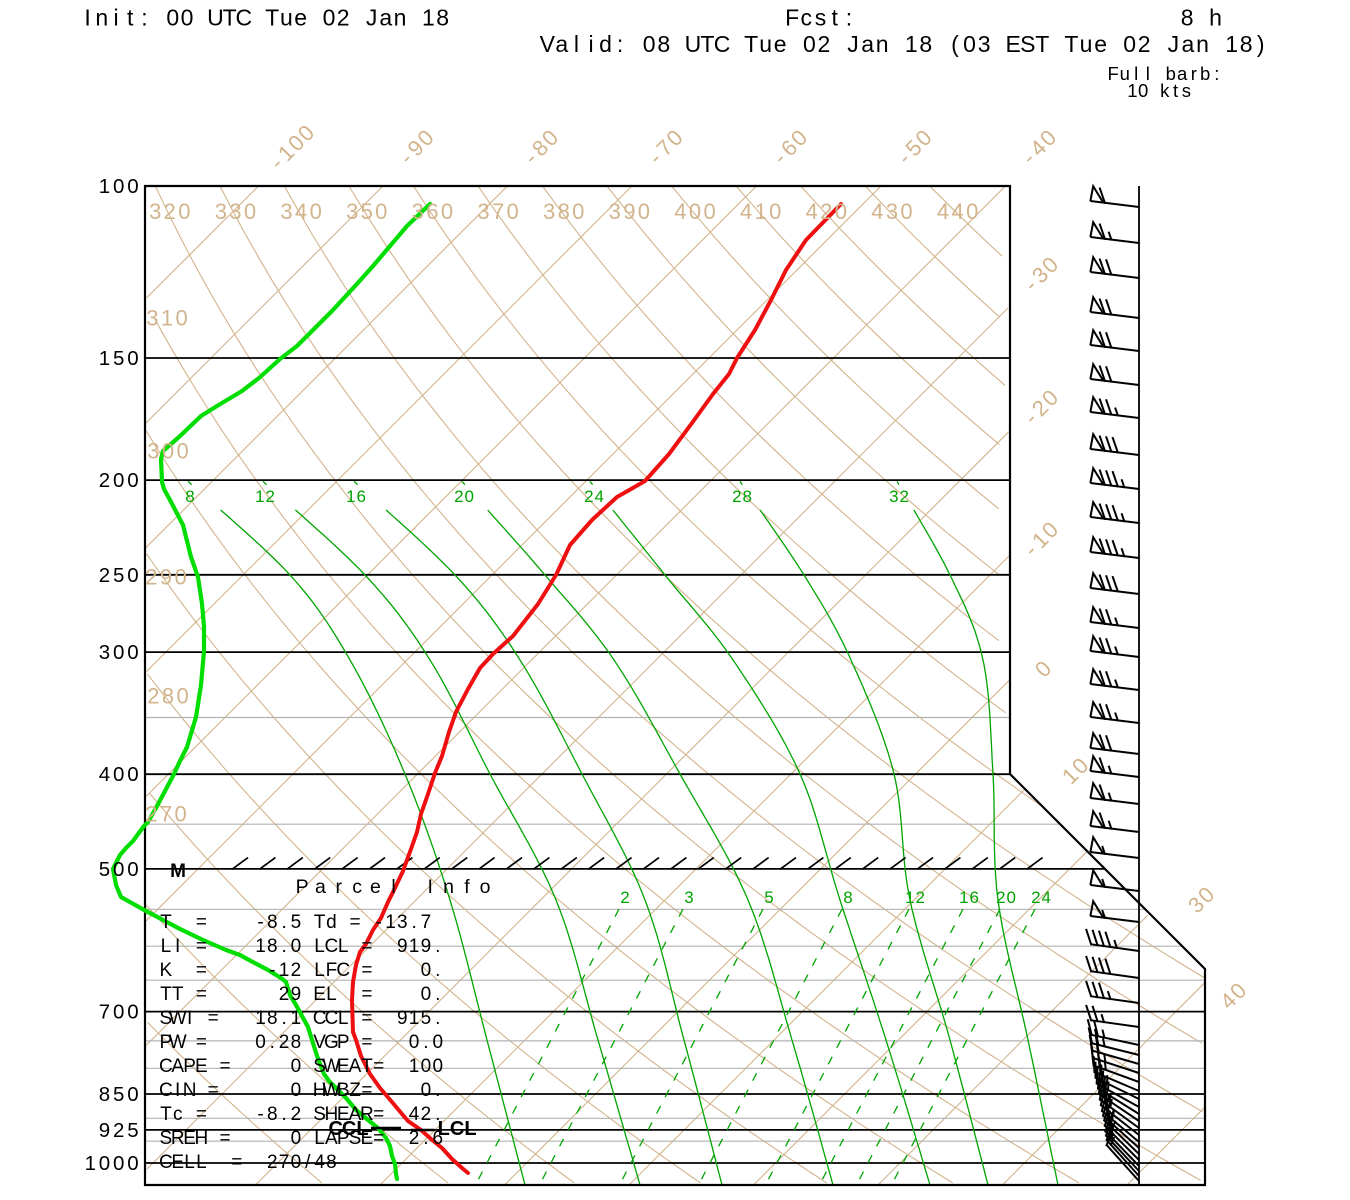  What do you see at coordinates (178, 1042) in the screenshot?
I see `svg-text: W` at bounding box center [178, 1042].